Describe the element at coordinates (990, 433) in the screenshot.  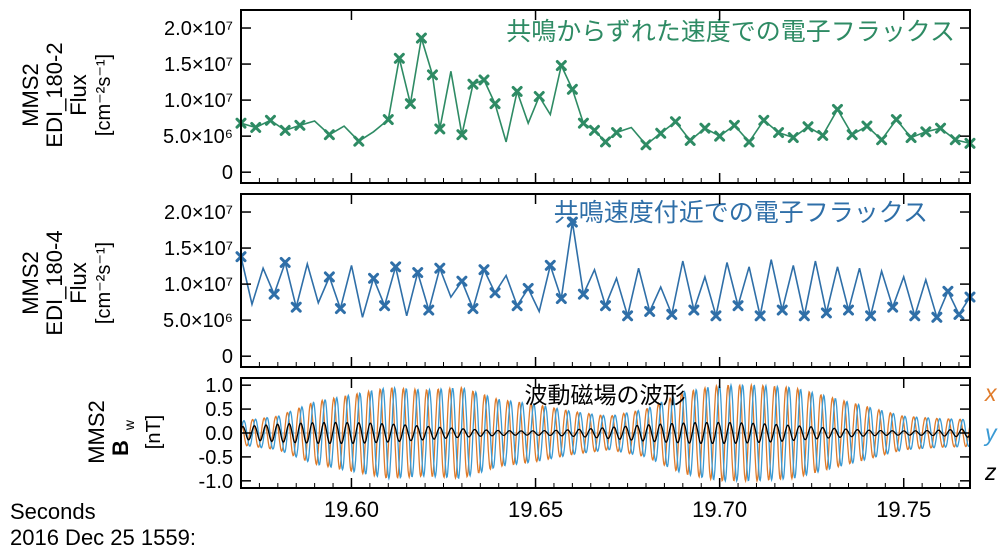
I see `legend-y: y` at that location.